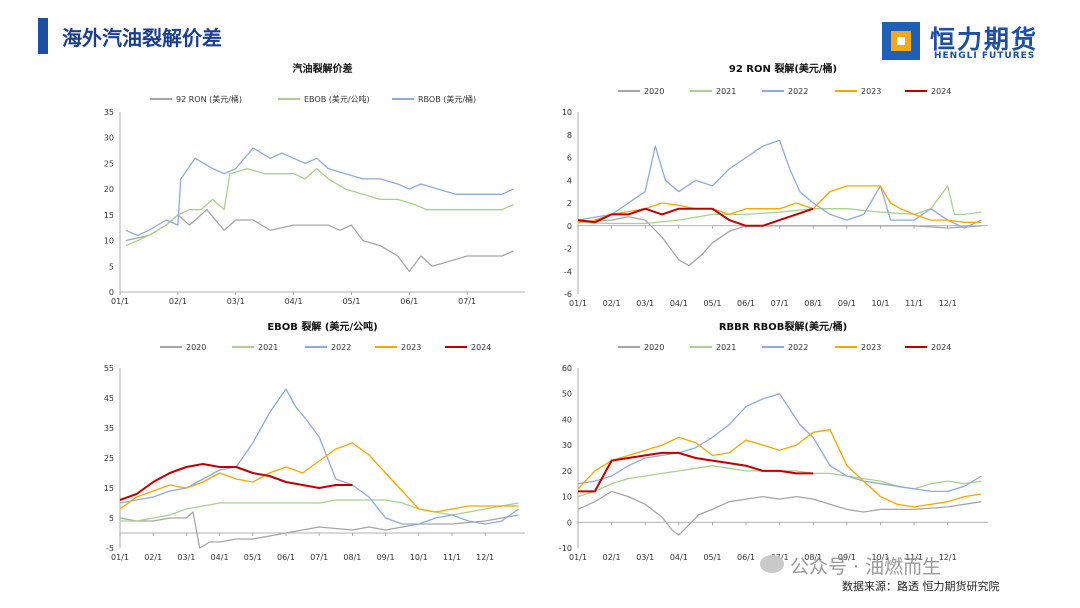 The height and width of the screenshot is (608, 1080). I want to click on y-tick-label: -2, so click(568, 249).